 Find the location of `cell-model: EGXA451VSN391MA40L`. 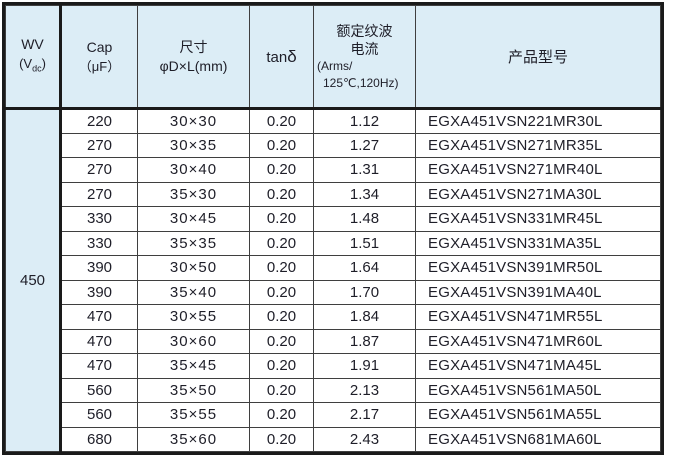

cell-model: EGXA451VSN391MA40L is located at coordinates (538, 292).